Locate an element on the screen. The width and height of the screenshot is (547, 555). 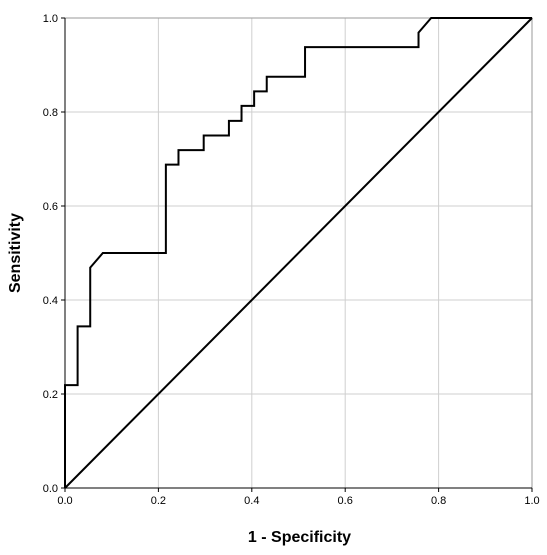
y-axis-title: Sensitivity is located at coordinates (15, 253).